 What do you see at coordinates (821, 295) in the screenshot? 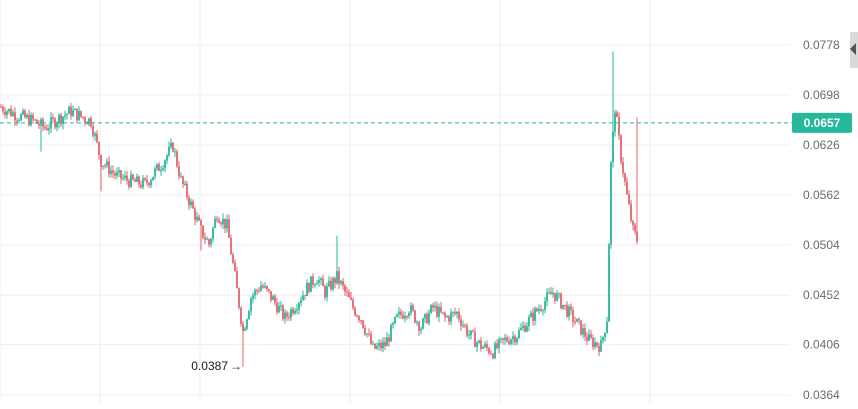
I see `y-tick-label: 0.0452` at bounding box center [821, 295].